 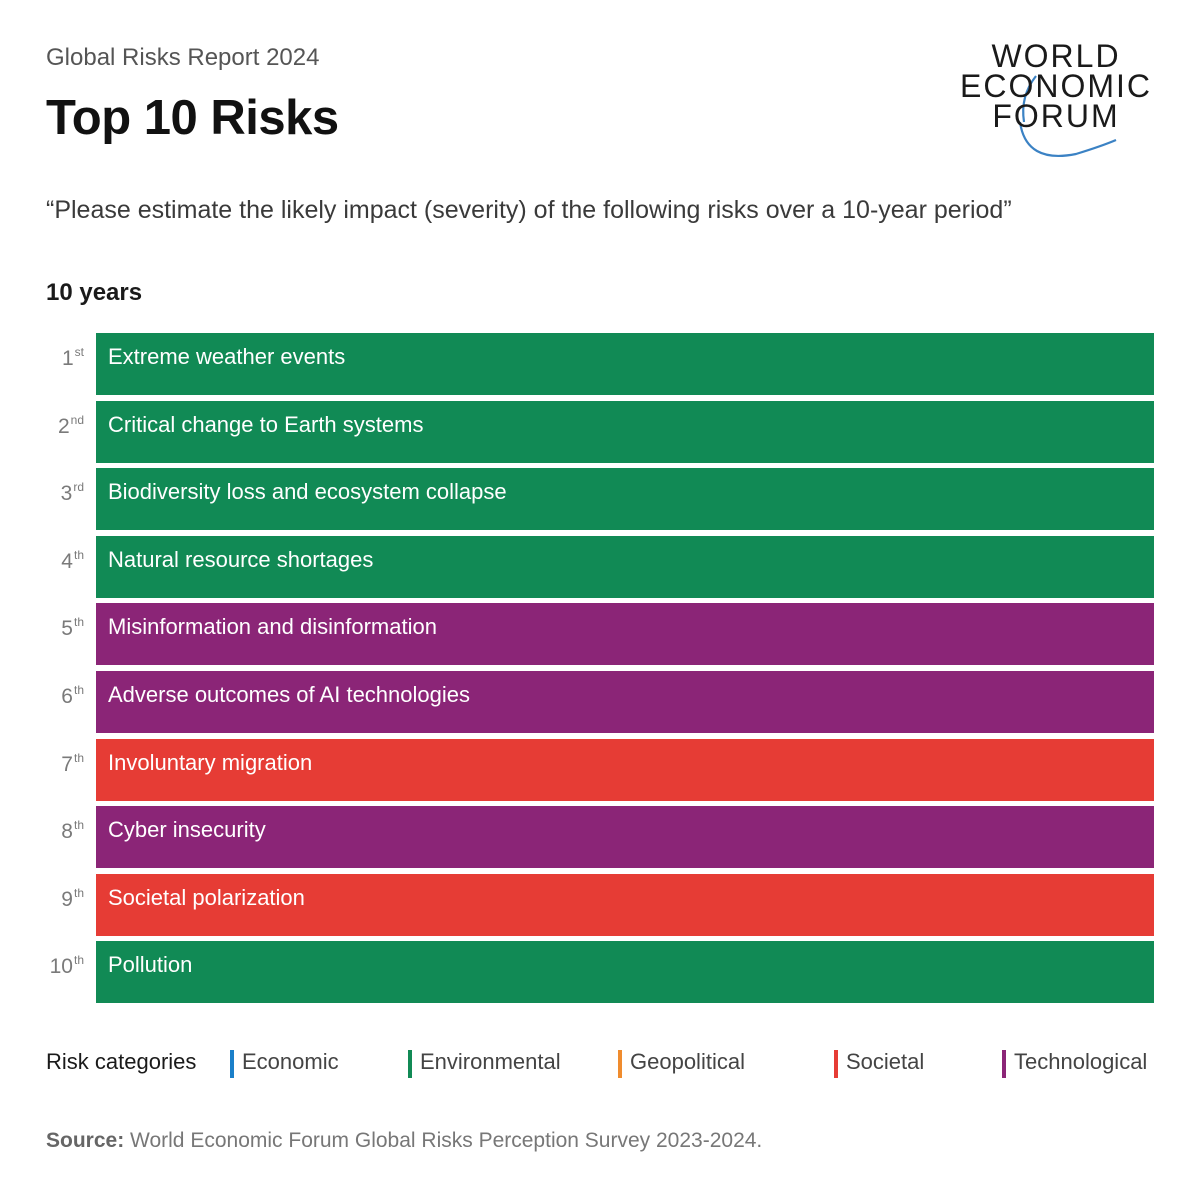 I want to click on risk-row: 9th Societal polarization, so click(x=600, y=904).